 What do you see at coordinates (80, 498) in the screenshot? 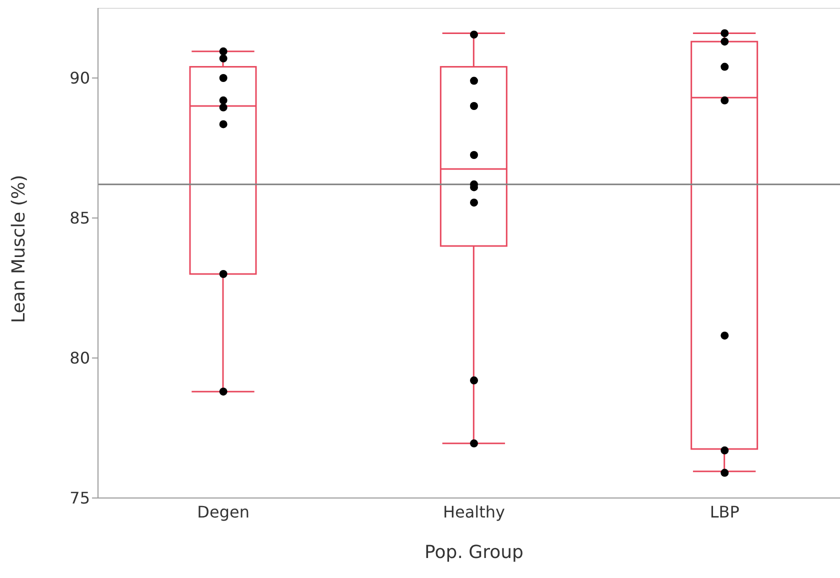
I see `y-tick-label: 75` at bounding box center [80, 498].